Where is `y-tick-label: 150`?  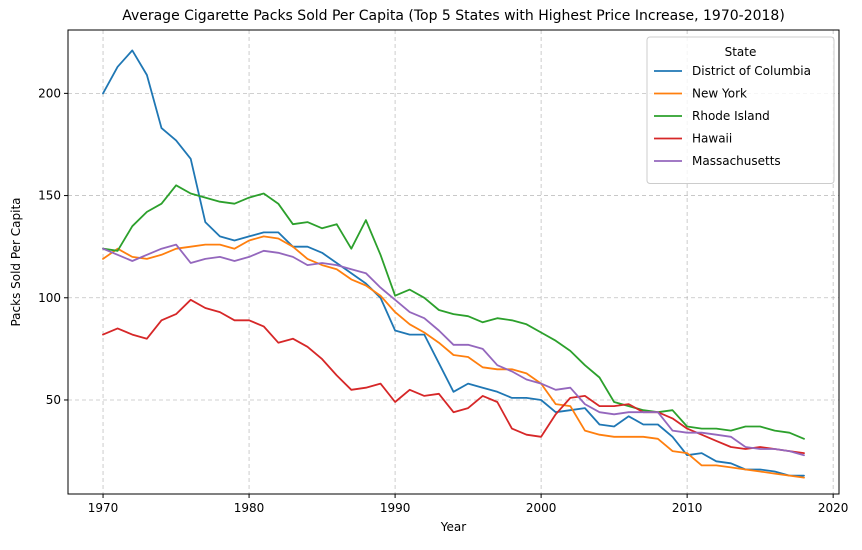
y-tick-label: 150 is located at coordinates (49, 196).